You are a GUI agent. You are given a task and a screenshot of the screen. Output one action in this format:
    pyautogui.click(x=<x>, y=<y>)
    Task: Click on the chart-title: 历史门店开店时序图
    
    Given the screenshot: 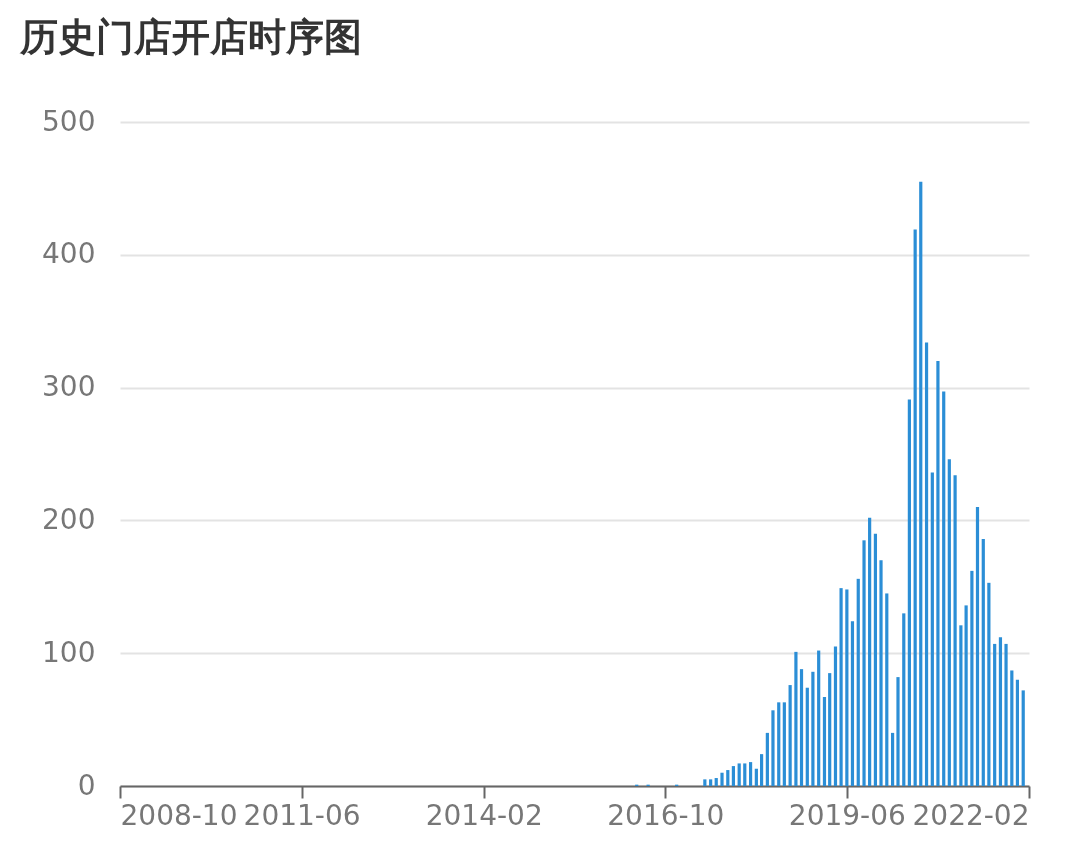 What is the action you would take?
    pyautogui.click(x=190, y=37)
    